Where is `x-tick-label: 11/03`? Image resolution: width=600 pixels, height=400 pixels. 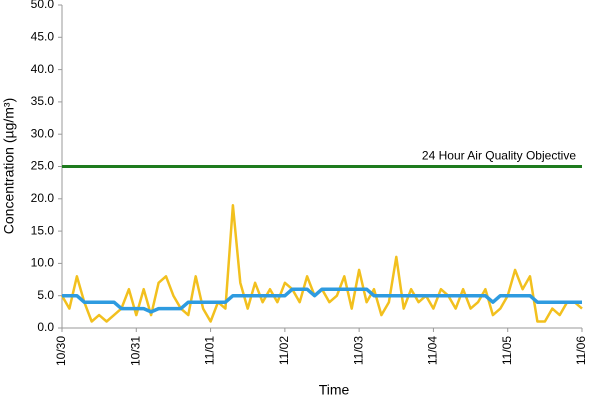 x-tick-label: 11/03 is located at coordinates (358, 350).